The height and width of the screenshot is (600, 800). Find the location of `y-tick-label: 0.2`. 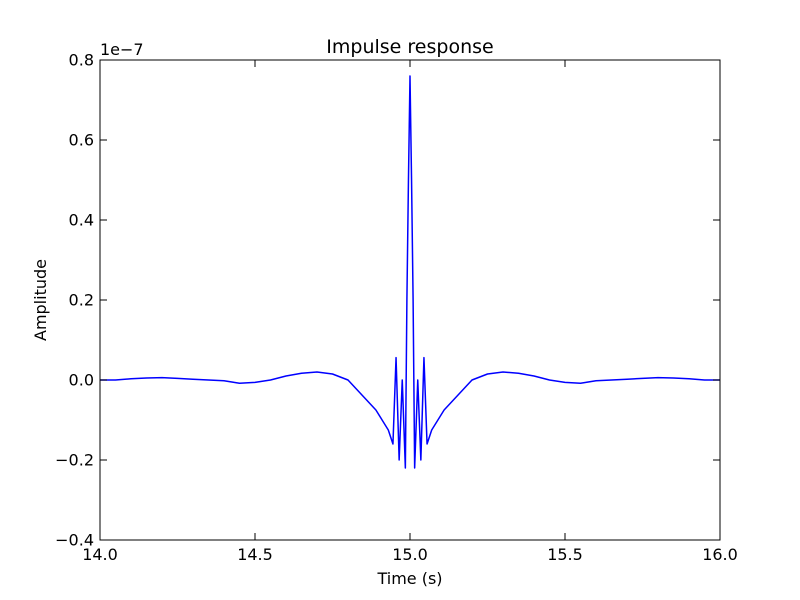

y-tick-label: 0.2 is located at coordinates (81, 300).